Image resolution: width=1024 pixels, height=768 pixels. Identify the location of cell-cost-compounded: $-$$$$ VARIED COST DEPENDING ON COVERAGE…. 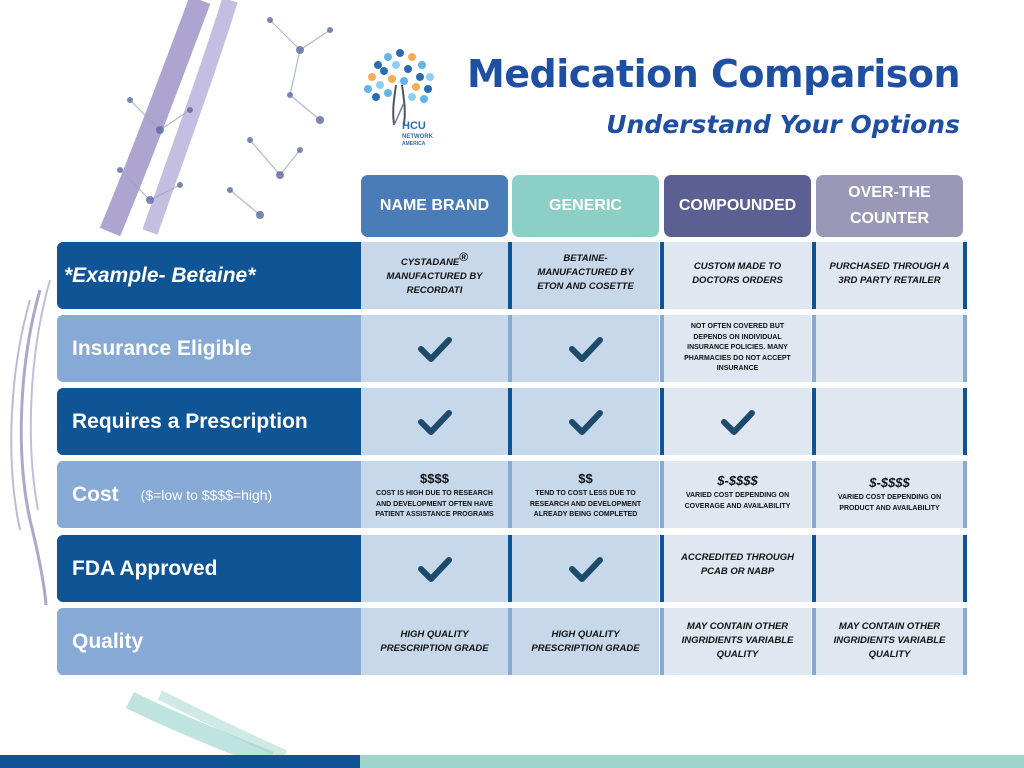
(737, 494).